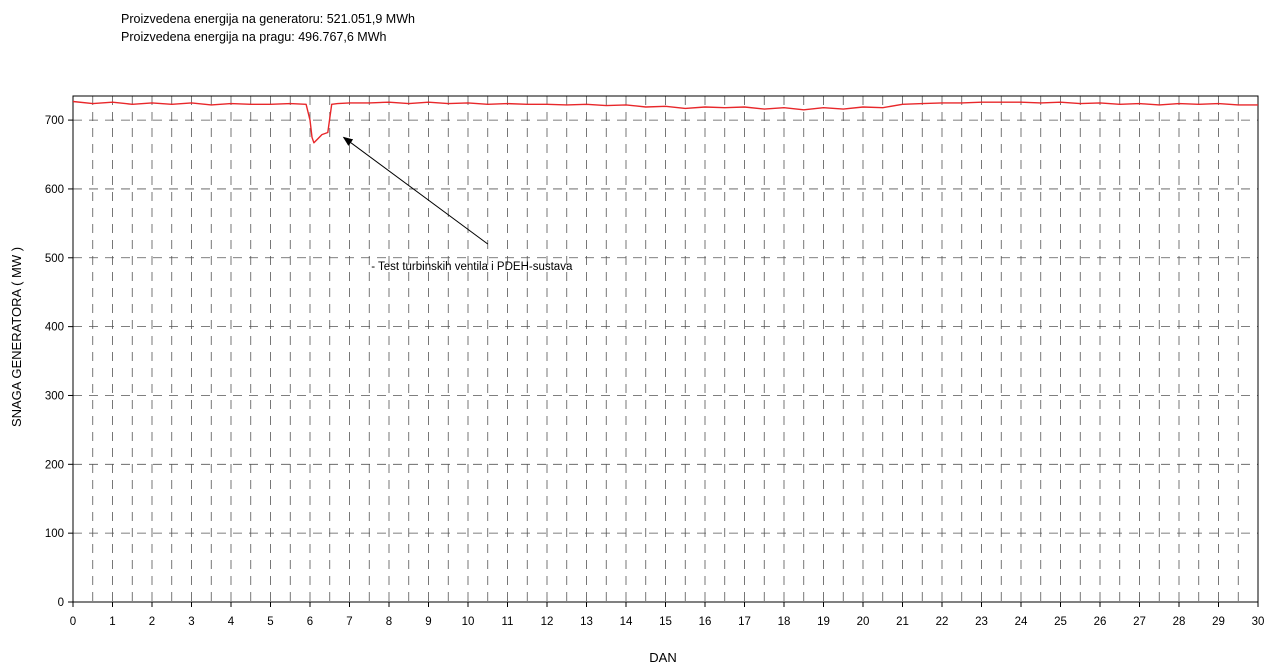 The height and width of the screenshot is (668, 1267). Describe the element at coordinates (415, 190) in the screenshot. I see `annotation-arrow` at that location.